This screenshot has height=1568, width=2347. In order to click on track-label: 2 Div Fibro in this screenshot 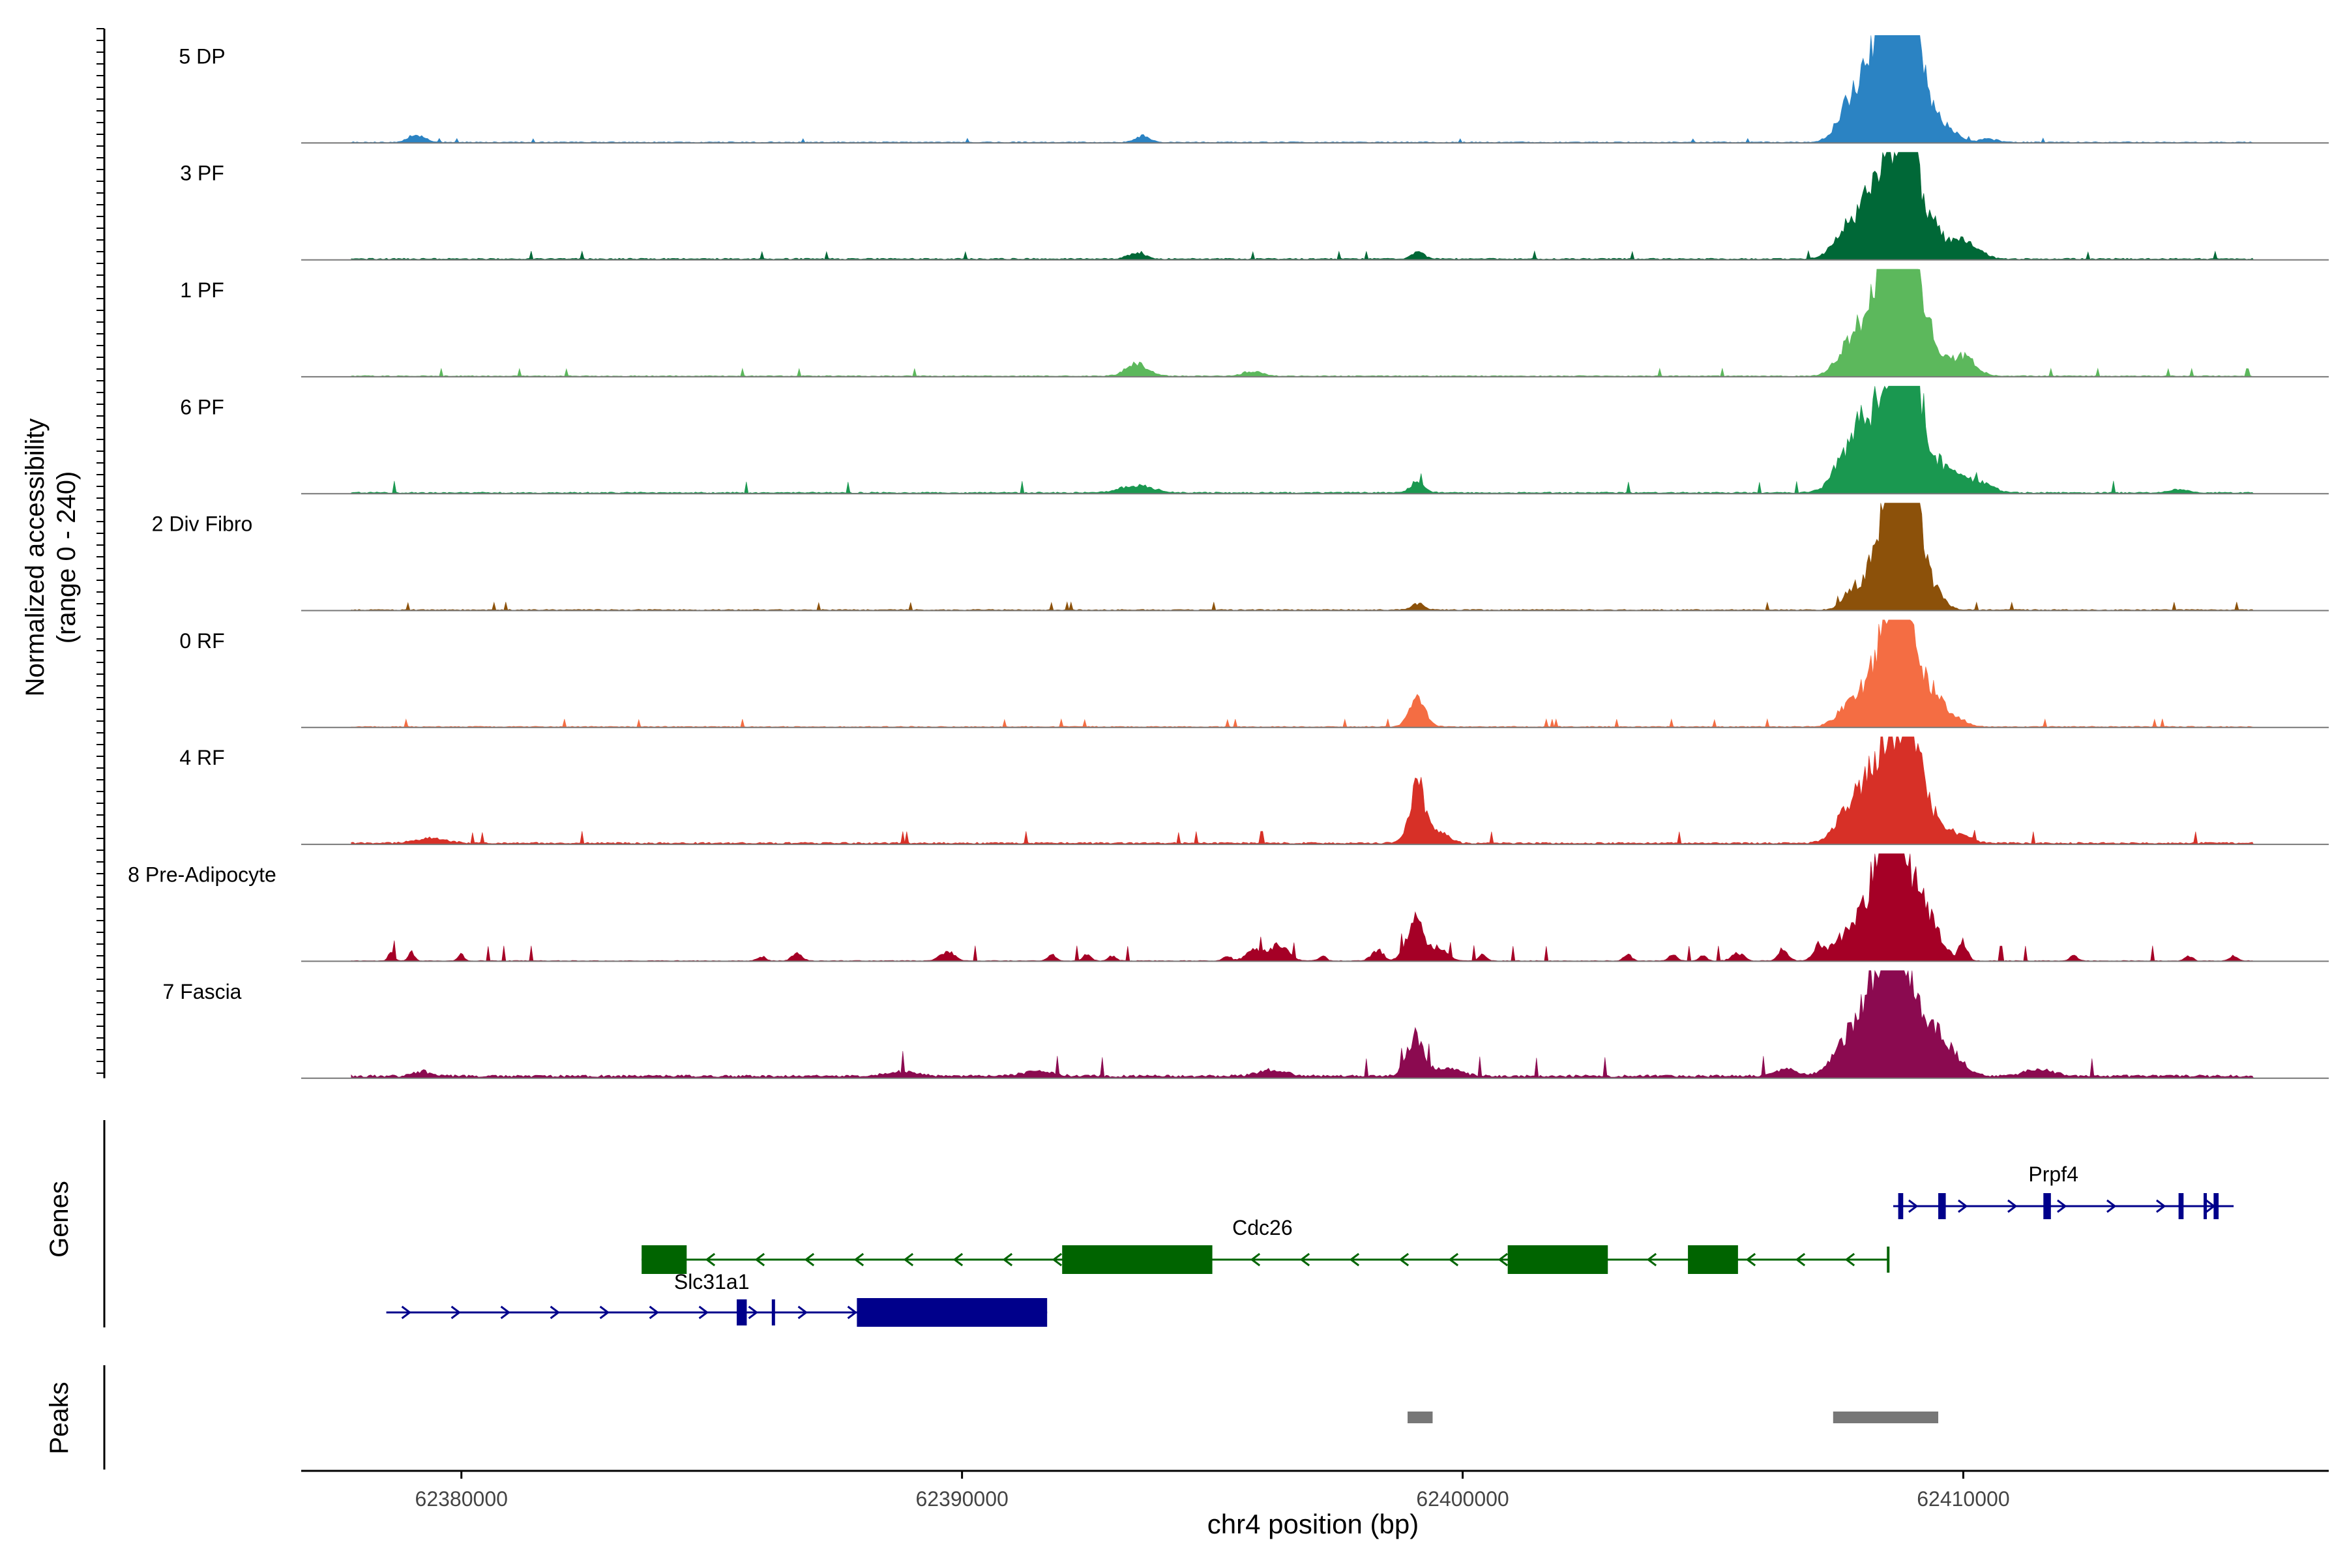, I will do `click(202, 524)`.